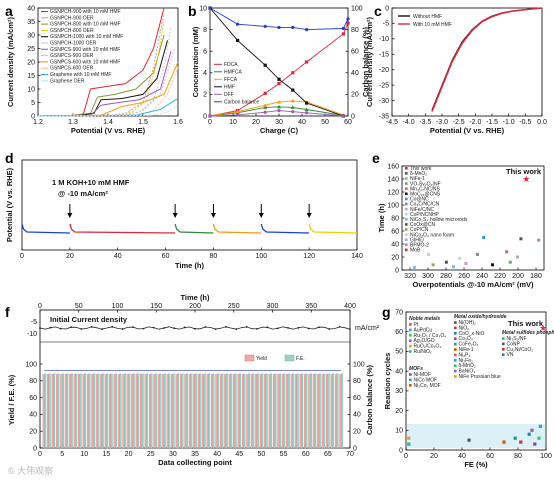  Describe the element at coordinates (357, 398) in the screenshot. I see `panel-f-y2-tick-label: 60` at that location.